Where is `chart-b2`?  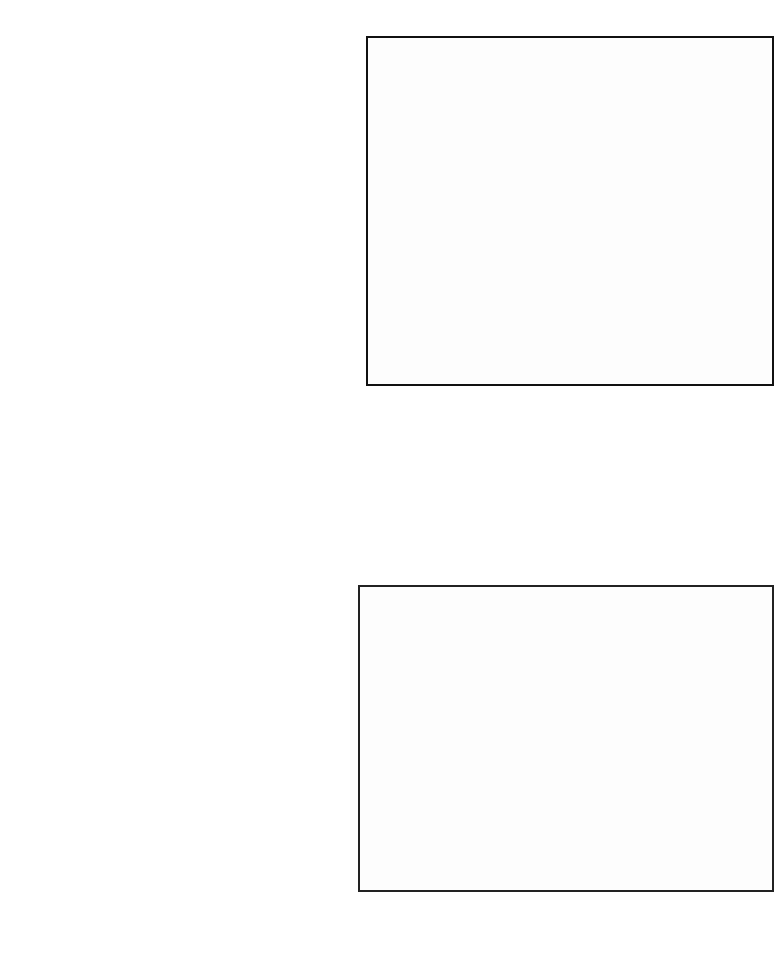 chart-b2 is located at coordinates (188, 874).